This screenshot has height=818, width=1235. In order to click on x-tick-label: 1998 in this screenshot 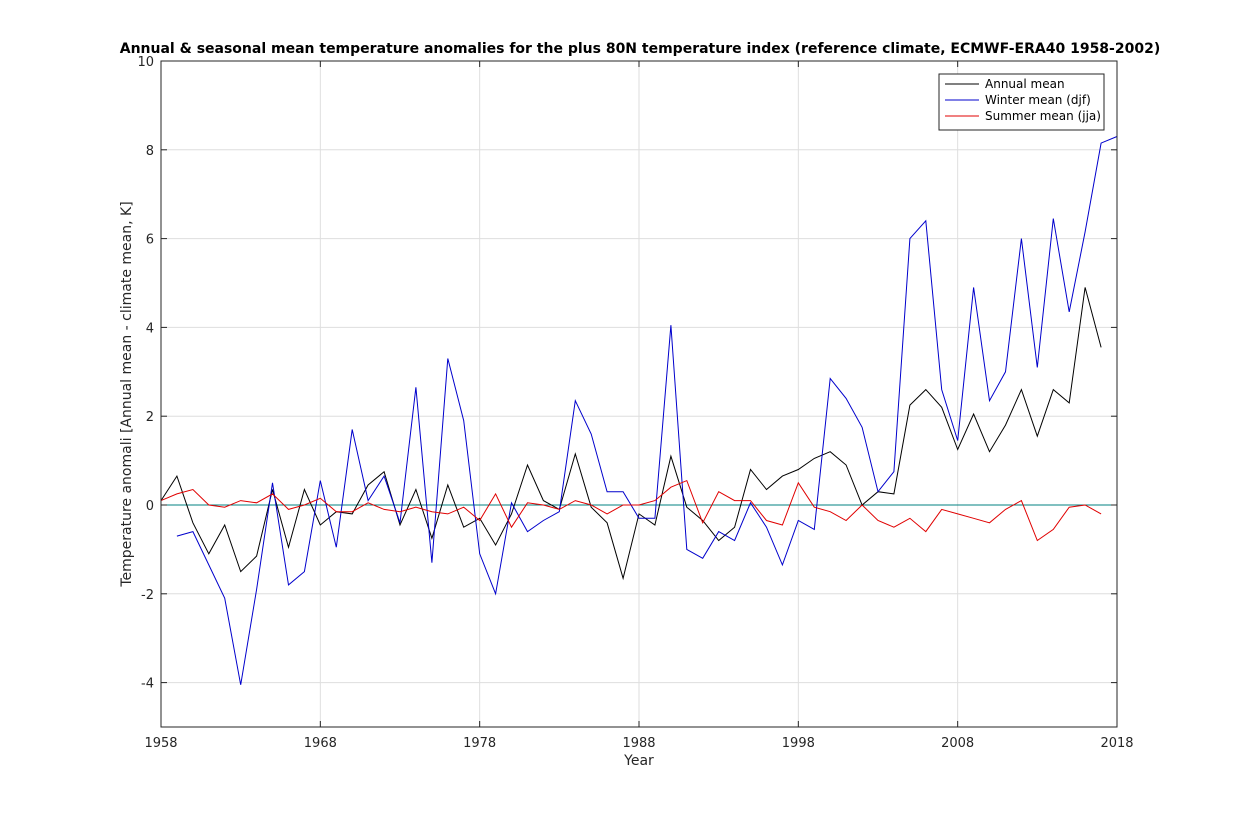, I will do `click(798, 743)`.